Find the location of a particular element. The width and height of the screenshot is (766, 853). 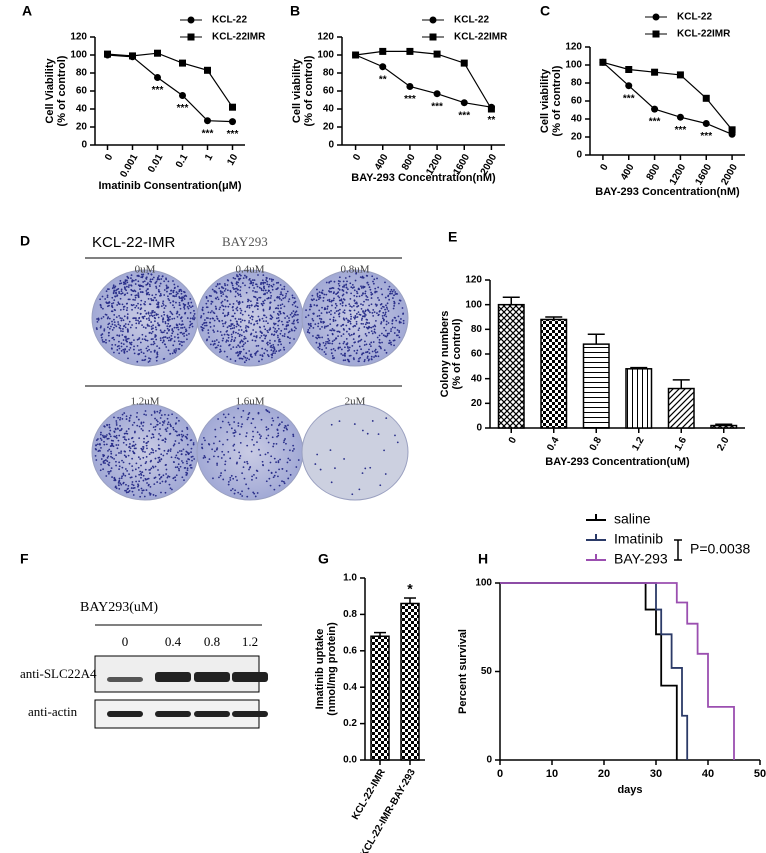

y-tick-label: 80 is located at coordinates (82, 73).